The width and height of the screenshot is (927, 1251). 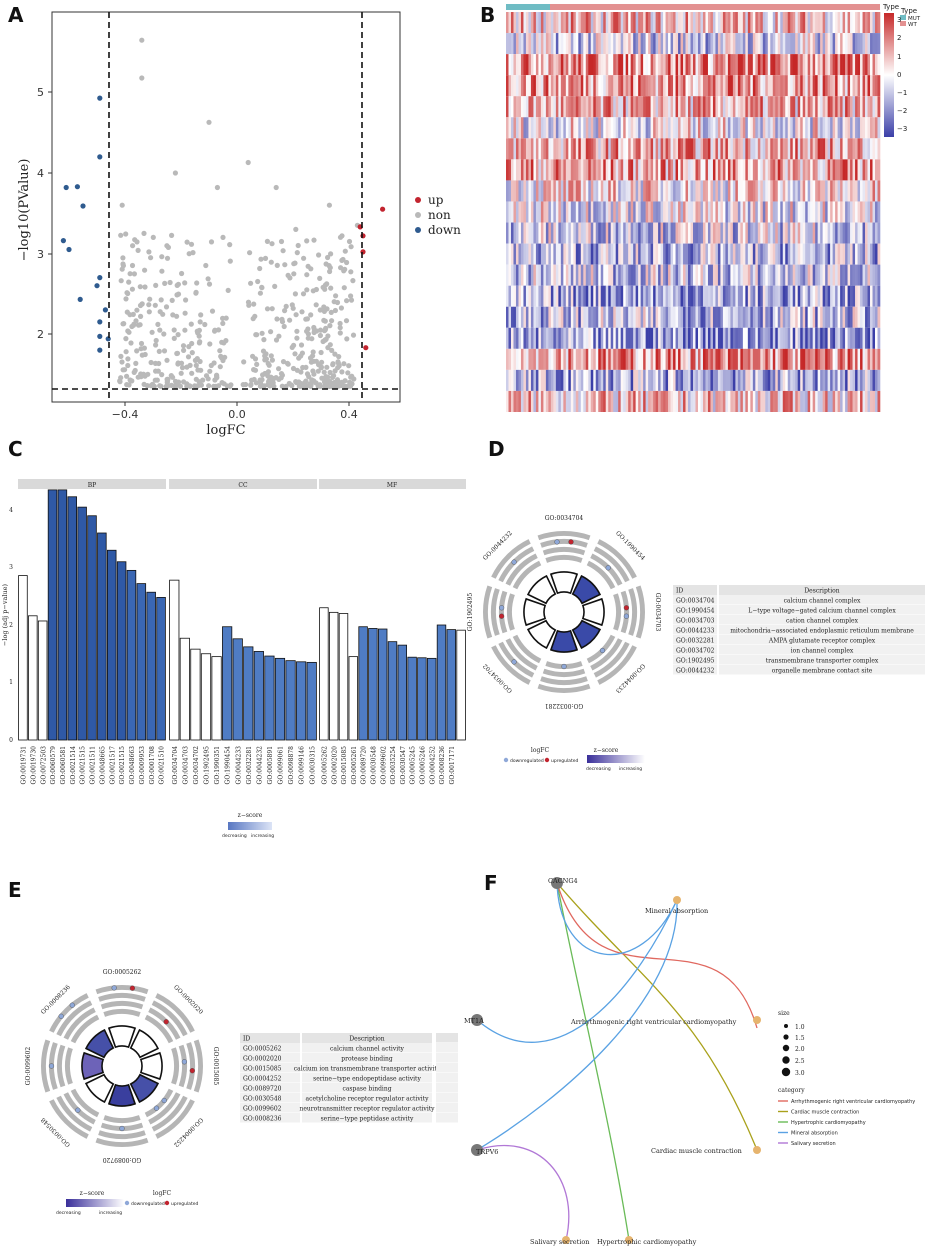 What do you see at coordinates (142, 765) in the screenshot?
I see `go-bar-tick-label: GO:0009953` at bounding box center [142, 765].